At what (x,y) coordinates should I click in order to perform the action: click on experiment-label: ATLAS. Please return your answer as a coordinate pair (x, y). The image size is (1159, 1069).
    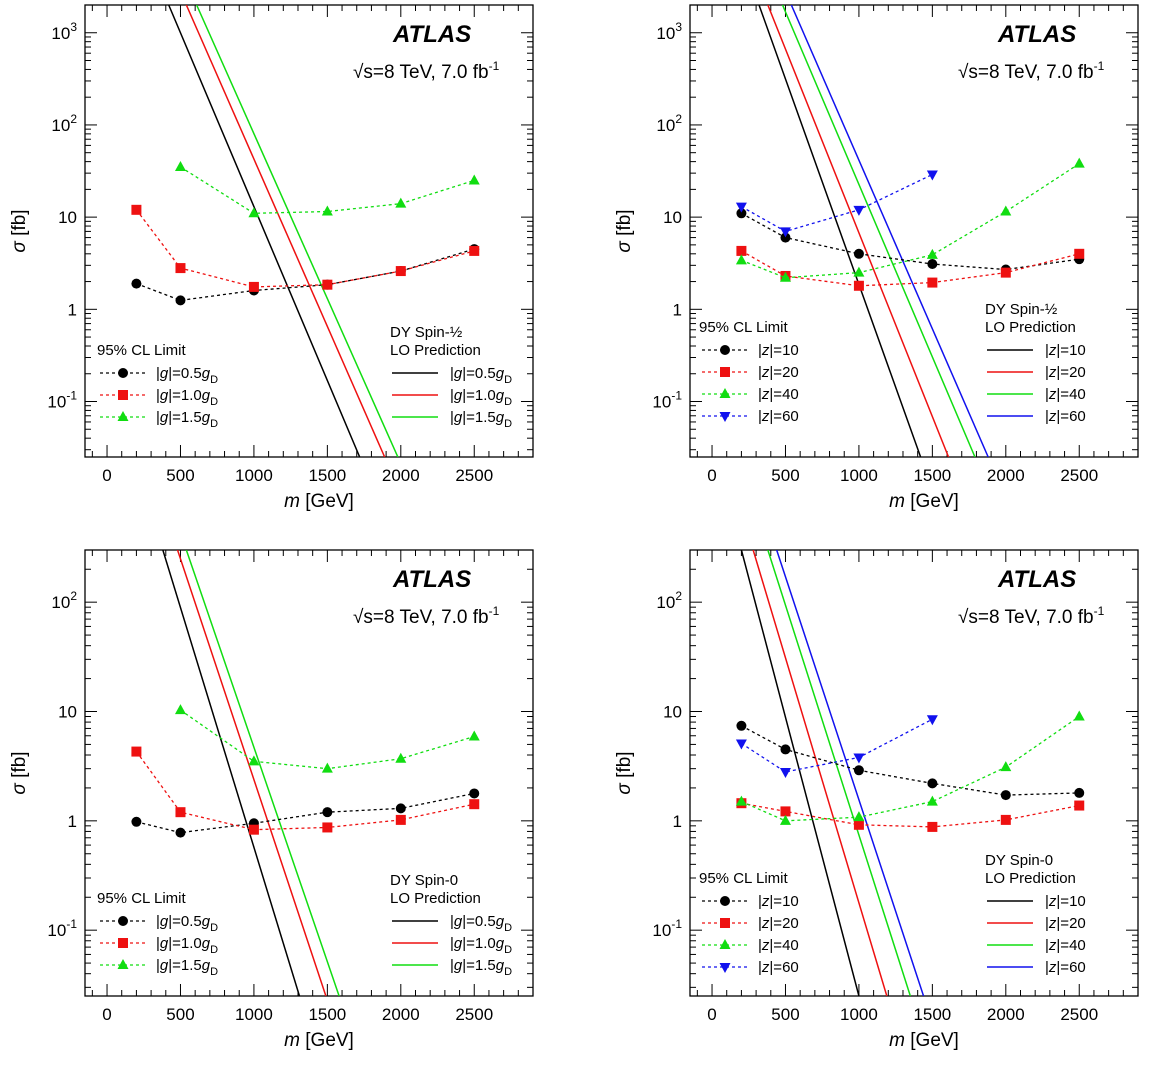
    Looking at the image, I should click on (1036, 579).